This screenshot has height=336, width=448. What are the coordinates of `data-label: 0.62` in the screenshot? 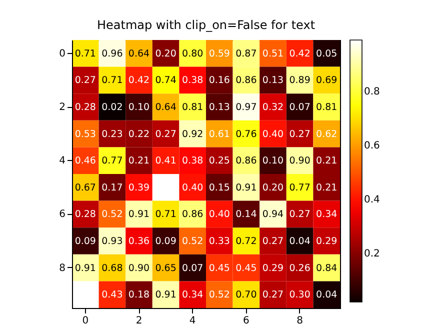 It's located at (327, 134).